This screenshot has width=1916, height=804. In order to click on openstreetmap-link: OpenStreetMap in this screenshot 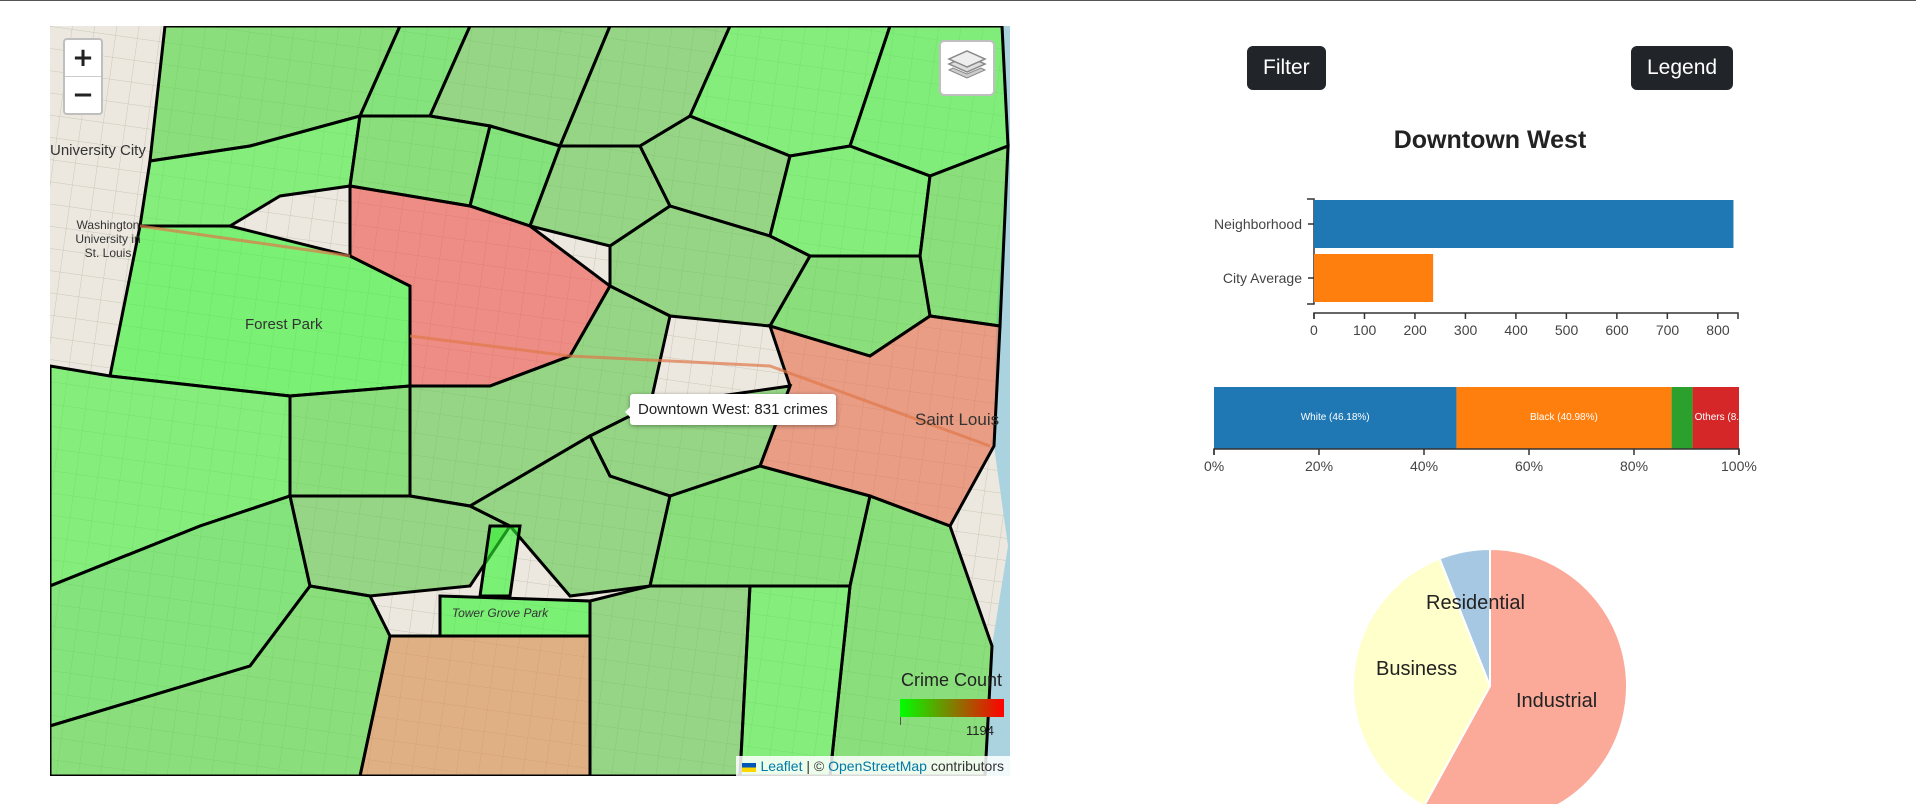, I will do `click(877, 766)`.